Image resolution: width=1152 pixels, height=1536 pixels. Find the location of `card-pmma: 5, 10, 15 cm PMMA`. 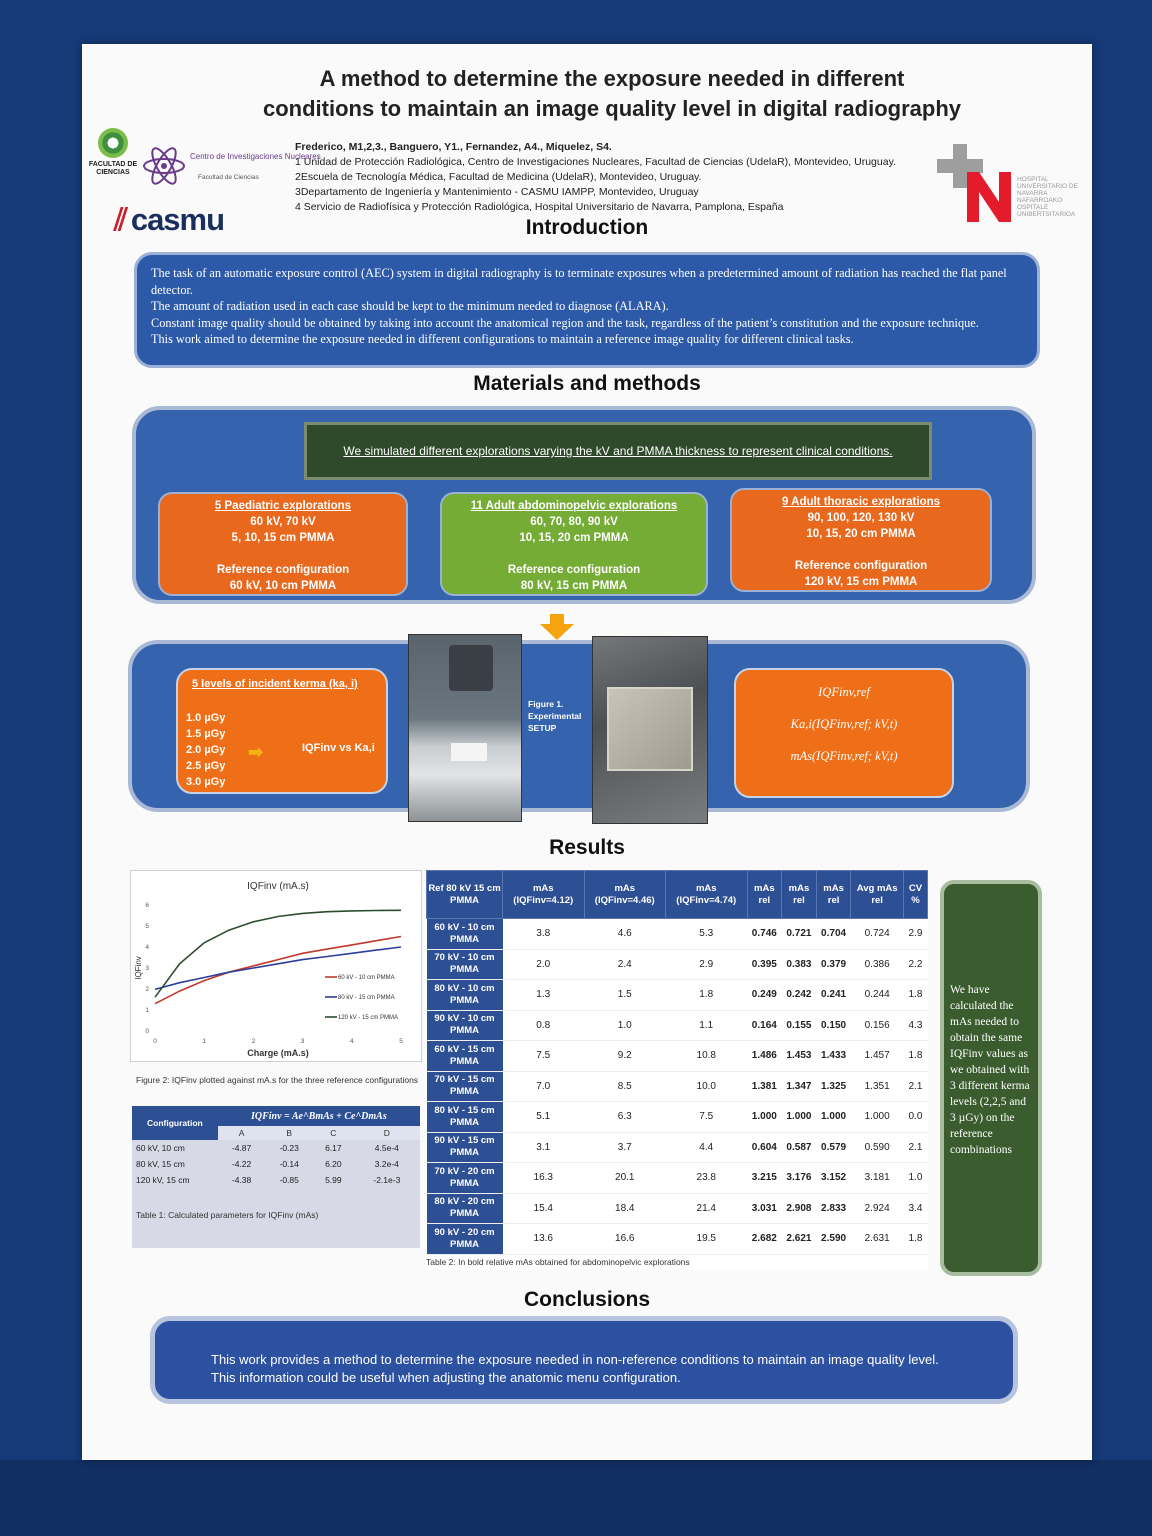

card-pmma: 5, 10, 15 cm PMMA is located at coordinates (283, 538).